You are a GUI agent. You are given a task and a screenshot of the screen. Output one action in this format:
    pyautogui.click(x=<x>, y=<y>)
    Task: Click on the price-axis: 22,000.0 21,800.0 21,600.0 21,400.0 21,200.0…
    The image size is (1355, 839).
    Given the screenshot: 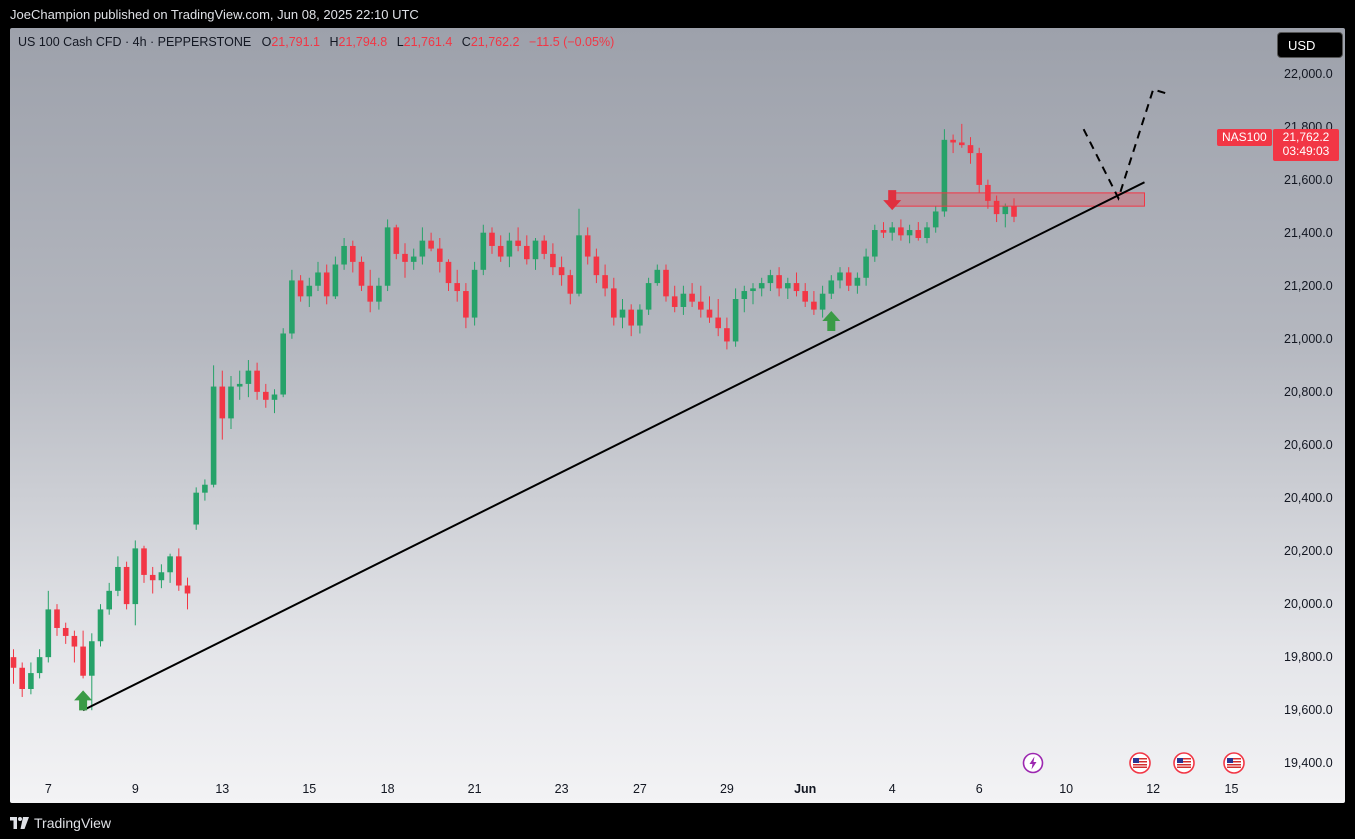 What is the action you would take?
    pyautogui.click(x=1308, y=415)
    